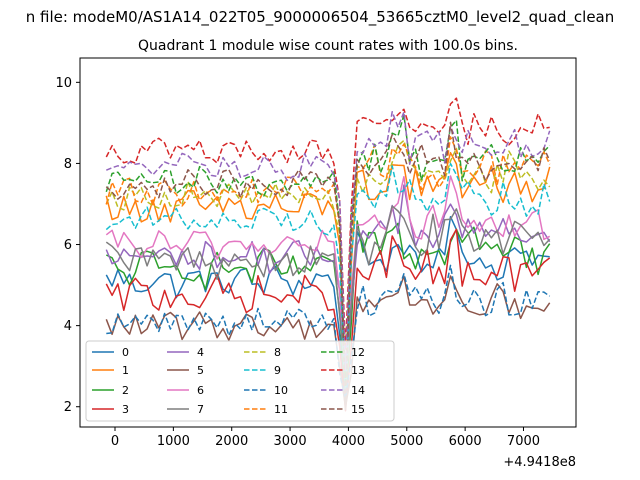  What do you see at coordinates (290, 441) in the screenshot?
I see `x-tick-label: 3000` at bounding box center [290, 441].